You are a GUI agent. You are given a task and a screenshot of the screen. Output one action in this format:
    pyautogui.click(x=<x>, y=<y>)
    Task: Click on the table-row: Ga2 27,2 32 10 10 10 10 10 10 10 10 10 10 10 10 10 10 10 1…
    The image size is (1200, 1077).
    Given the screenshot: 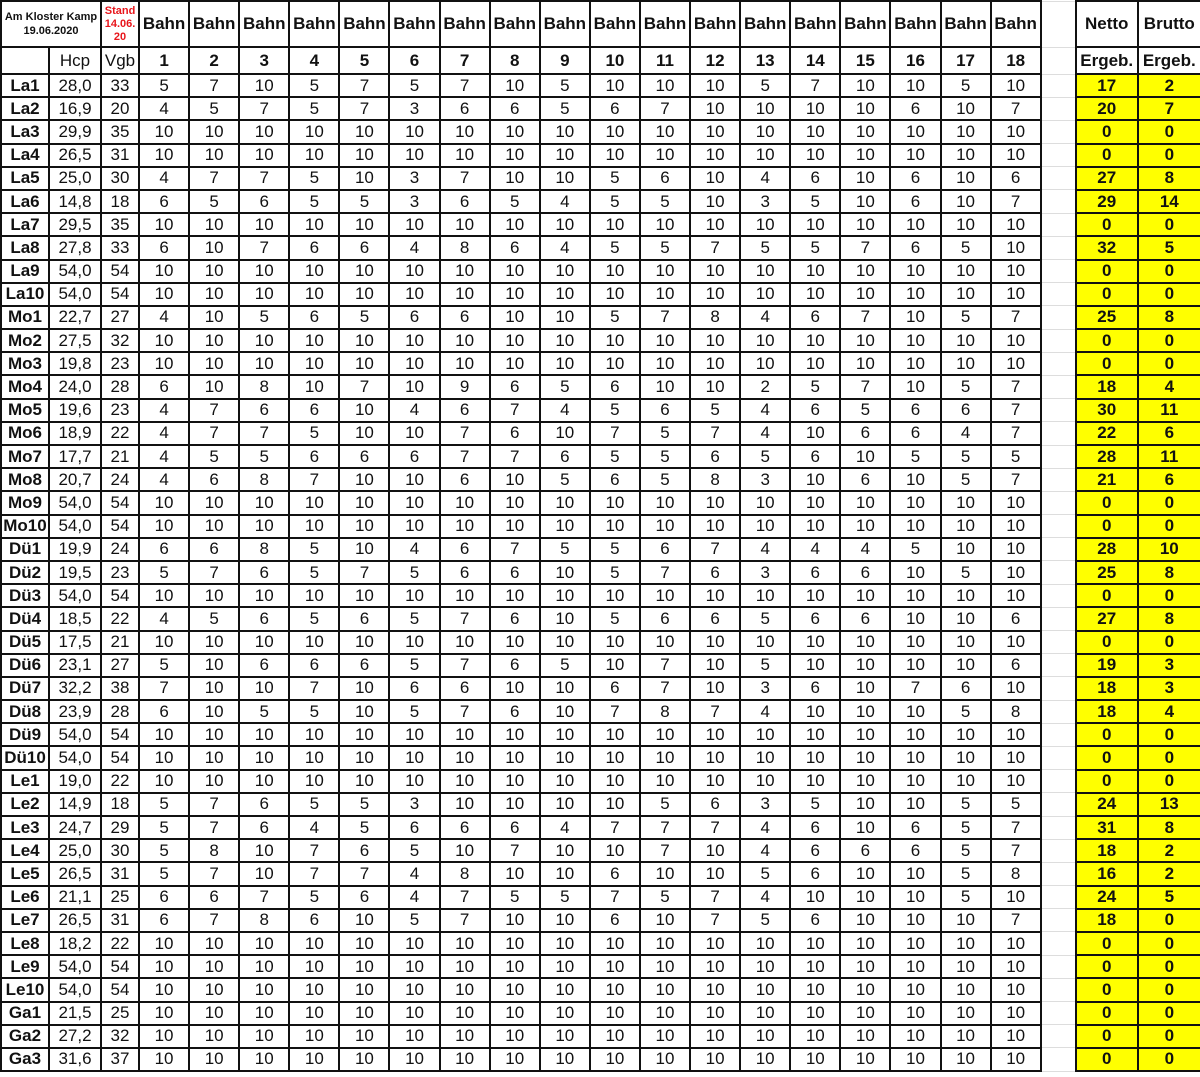 What is the action you would take?
    pyautogui.click(x=600, y=1036)
    